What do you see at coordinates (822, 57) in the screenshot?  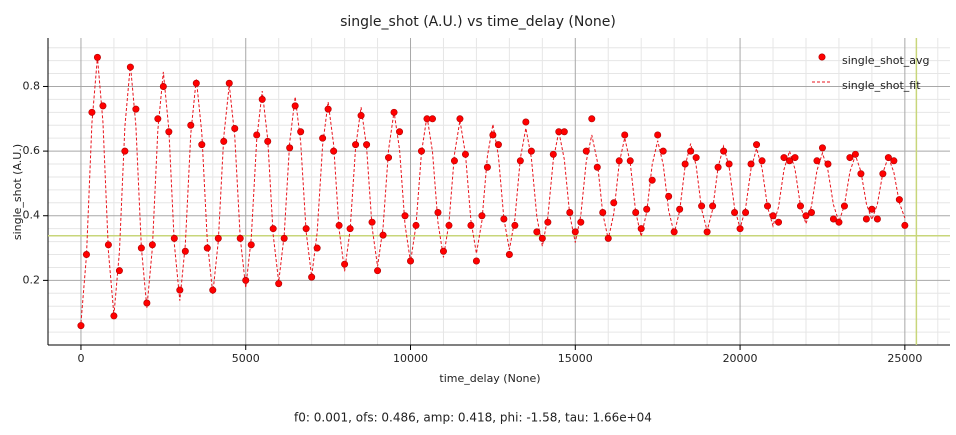 I see `legend-marker` at bounding box center [822, 57].